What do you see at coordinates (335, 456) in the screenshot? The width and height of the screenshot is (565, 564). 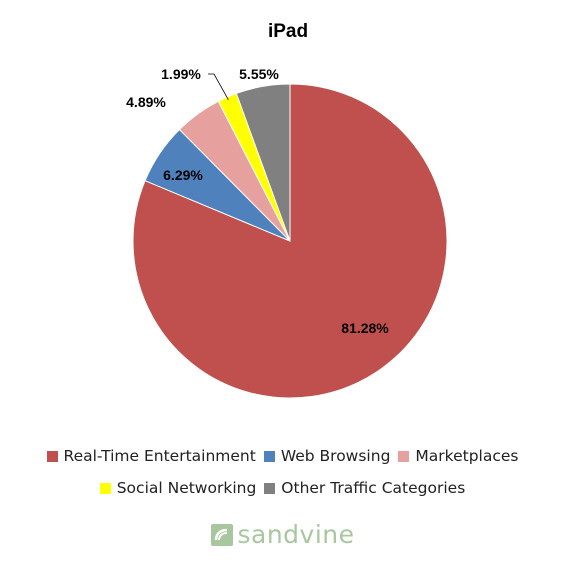 I see `legend-label: Web Browsing` at bounding box center [335, 456].